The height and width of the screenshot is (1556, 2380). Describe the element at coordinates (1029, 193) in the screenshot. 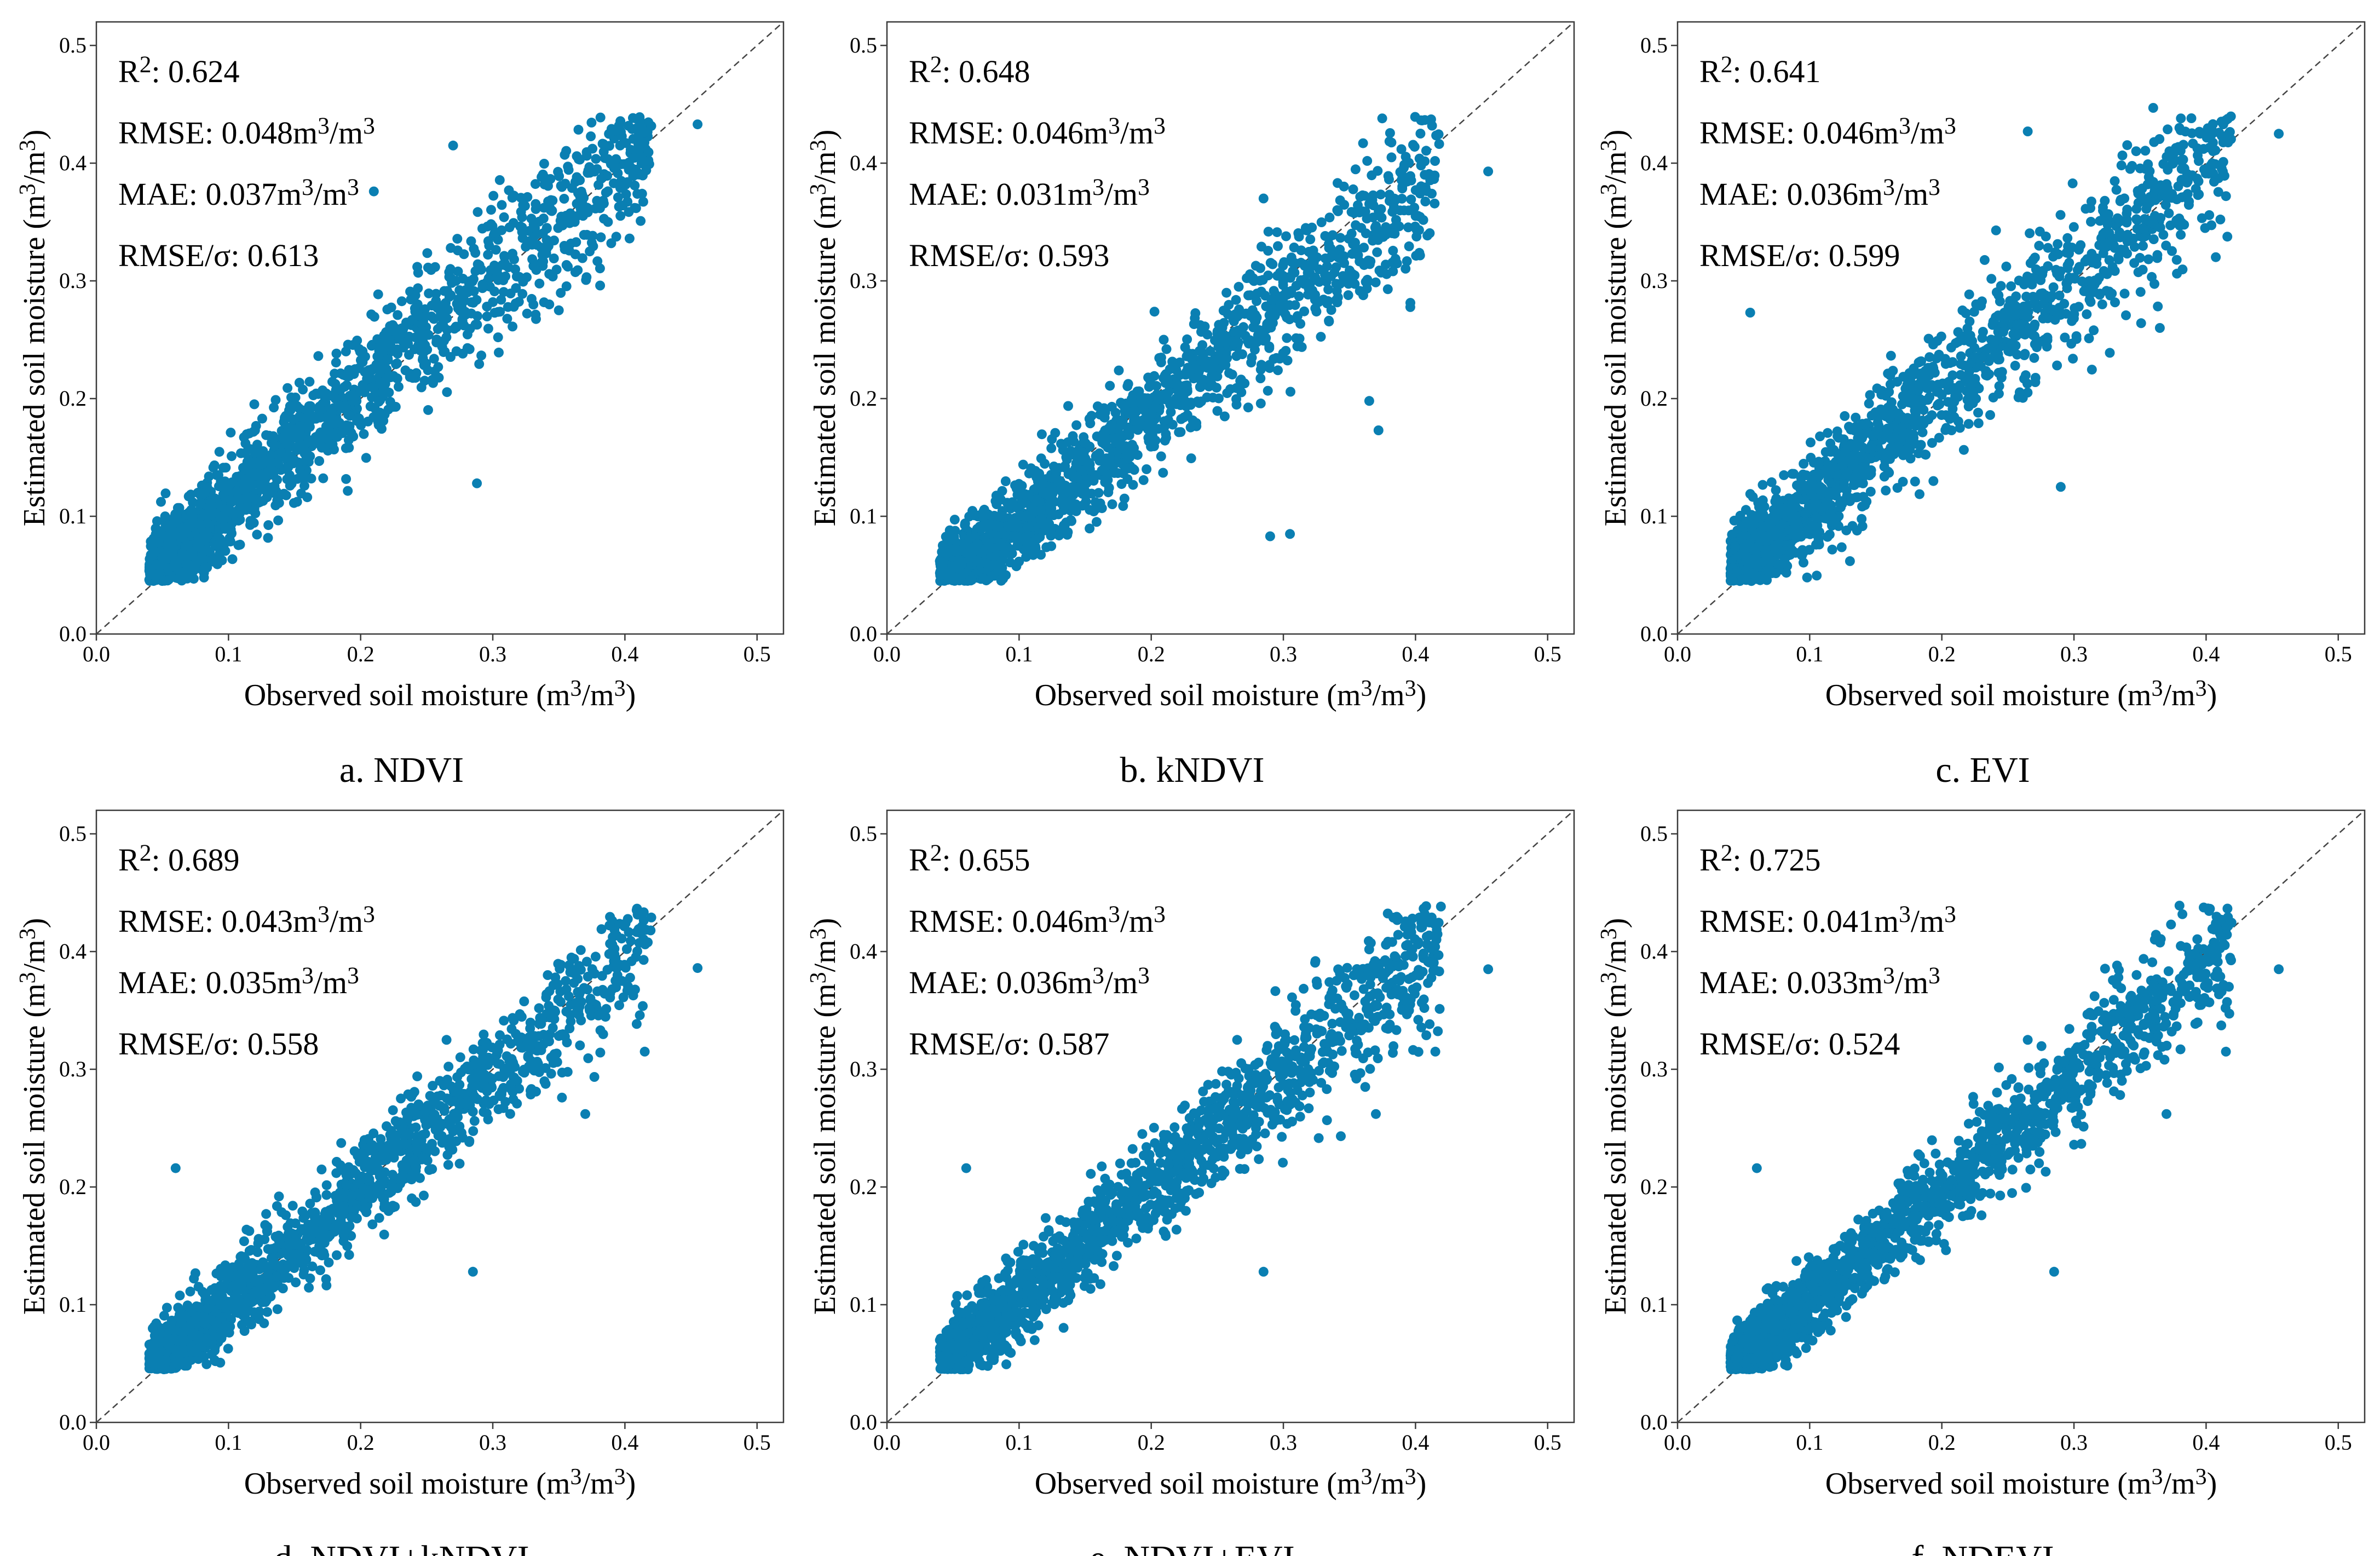

I see `stat-line-3: MAE: 0.031m3/m3` at that location.